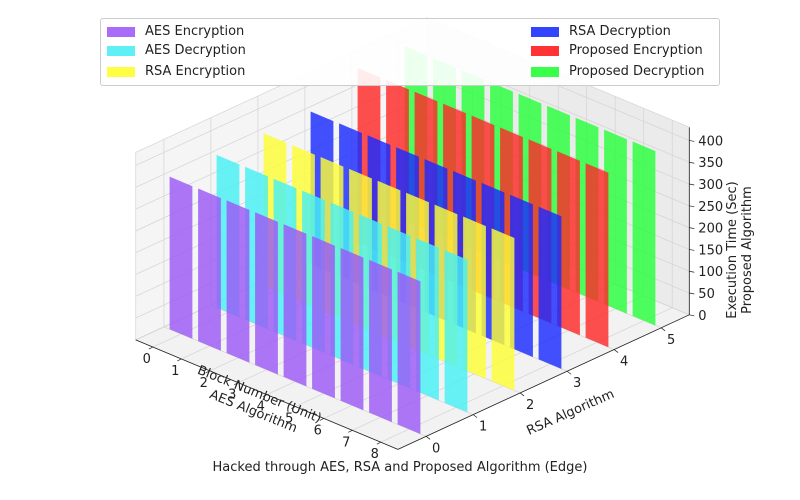 The image size is (800, 500). What do you see at coordinates (710, 163) in the screenshot?
I see `z-tick-label: 350` at bounding box center [710, 163].